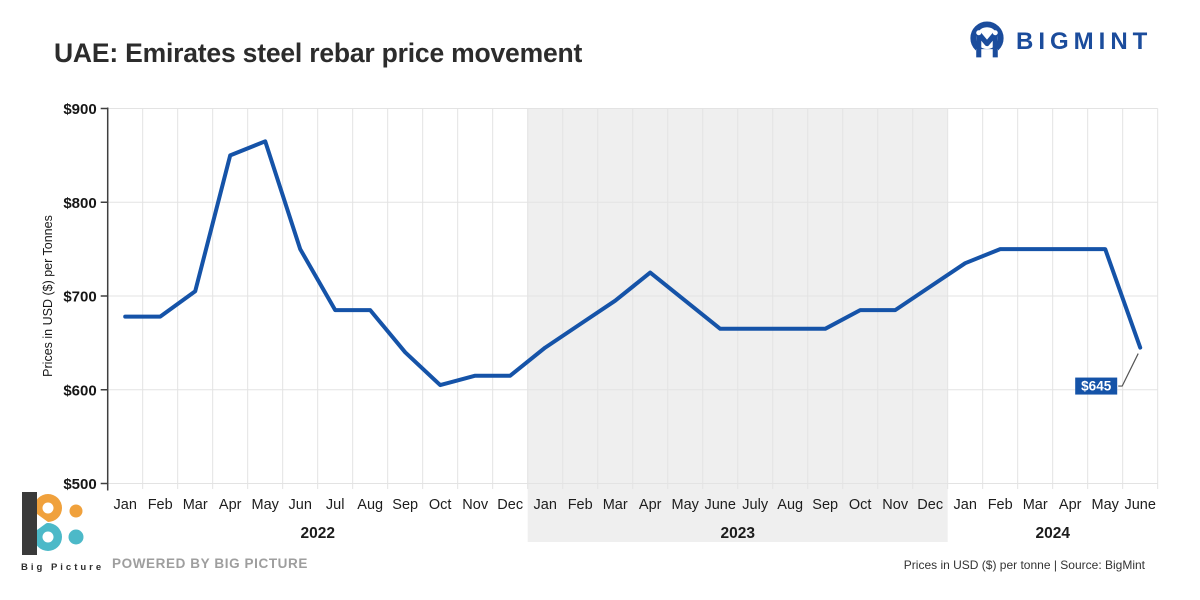 The width and height of the screenshot is (1200, 600). What do you see at coordinates (335, 505) in the screenshot?
I see `x-tick-label: Jul` at bounding box center [335, 505].